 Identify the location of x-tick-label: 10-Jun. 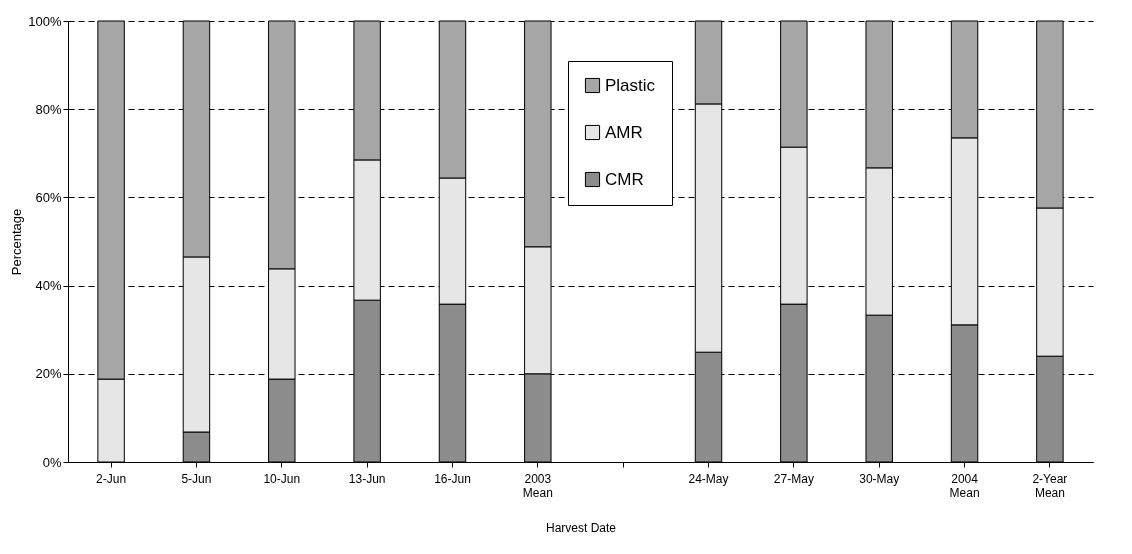
(282, 478).